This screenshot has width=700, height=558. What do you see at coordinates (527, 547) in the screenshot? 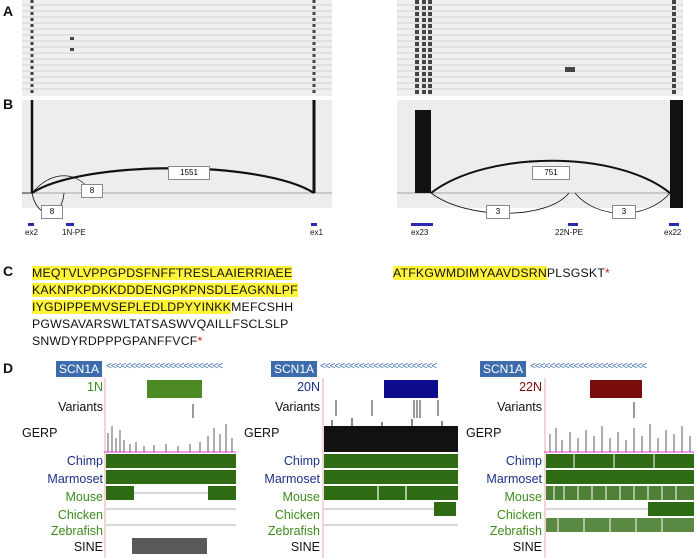
I see `sine-label-22n: SINE` at bounding box center [527, 547].